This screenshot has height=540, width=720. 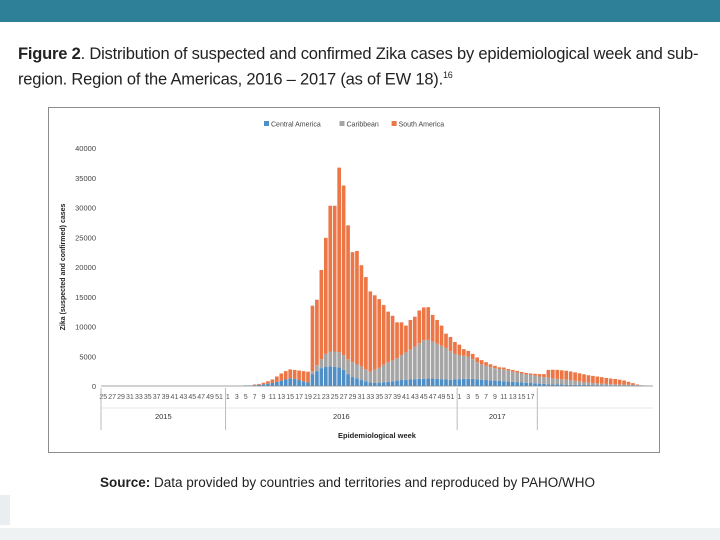 I want to click on x-tick-label: 9, so click(x=495, y=397).